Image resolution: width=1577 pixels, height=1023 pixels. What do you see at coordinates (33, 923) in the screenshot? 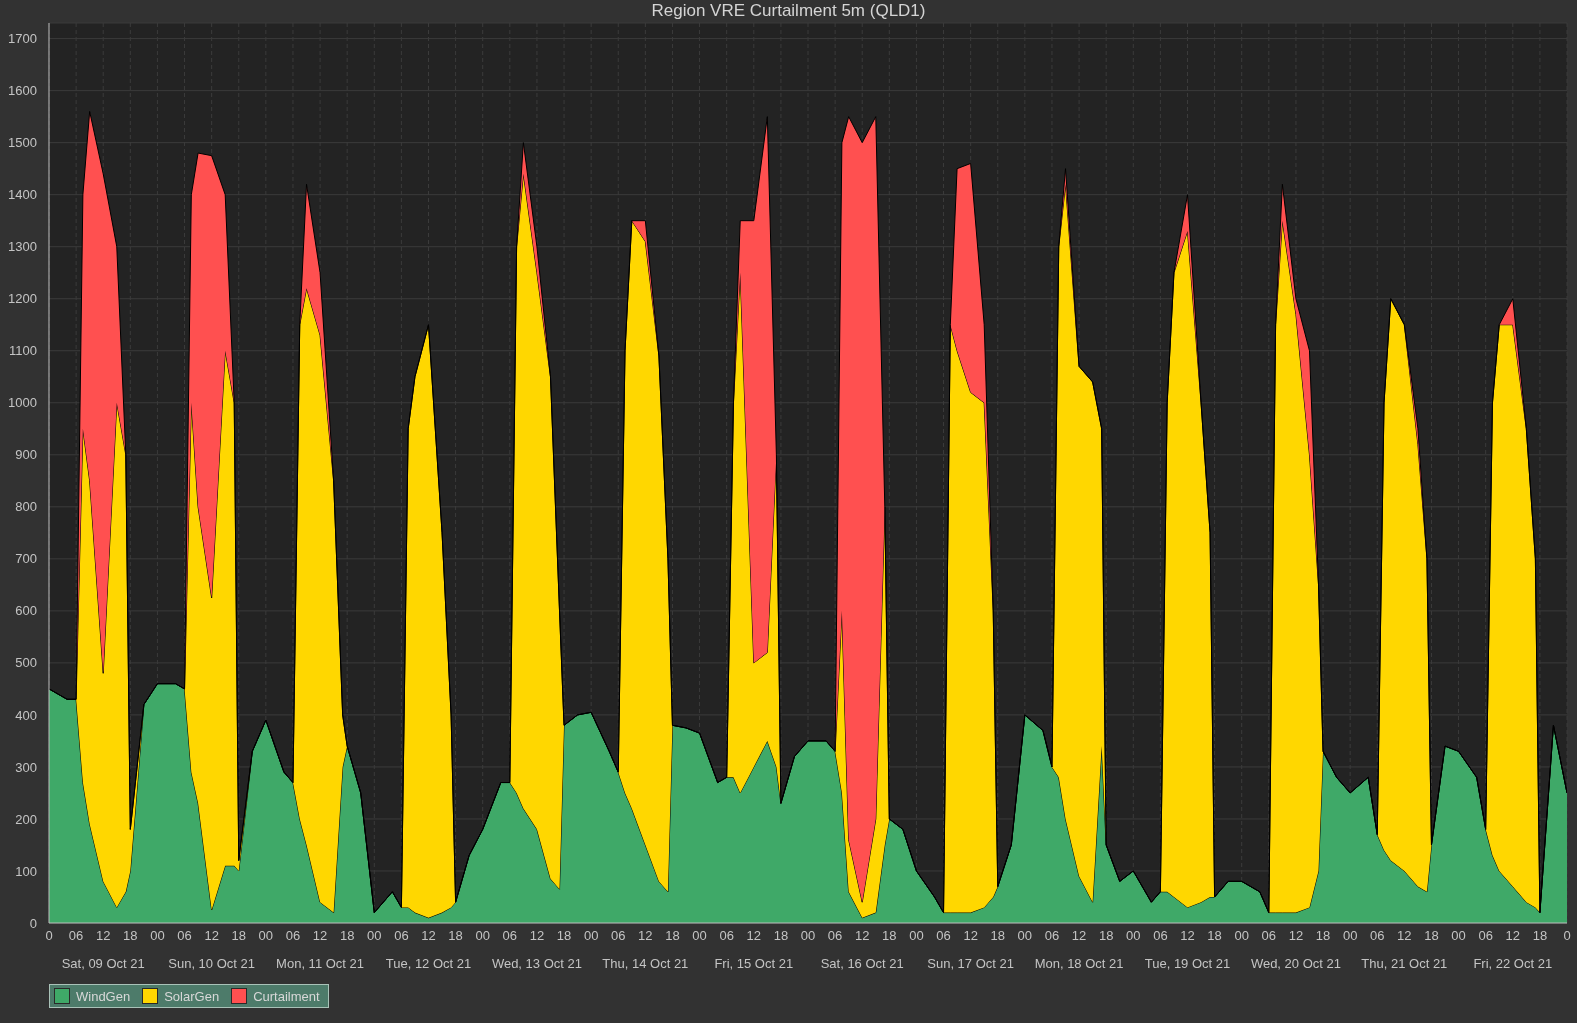
I see `y-tick-label: 0` at bounding box center [33, 923].